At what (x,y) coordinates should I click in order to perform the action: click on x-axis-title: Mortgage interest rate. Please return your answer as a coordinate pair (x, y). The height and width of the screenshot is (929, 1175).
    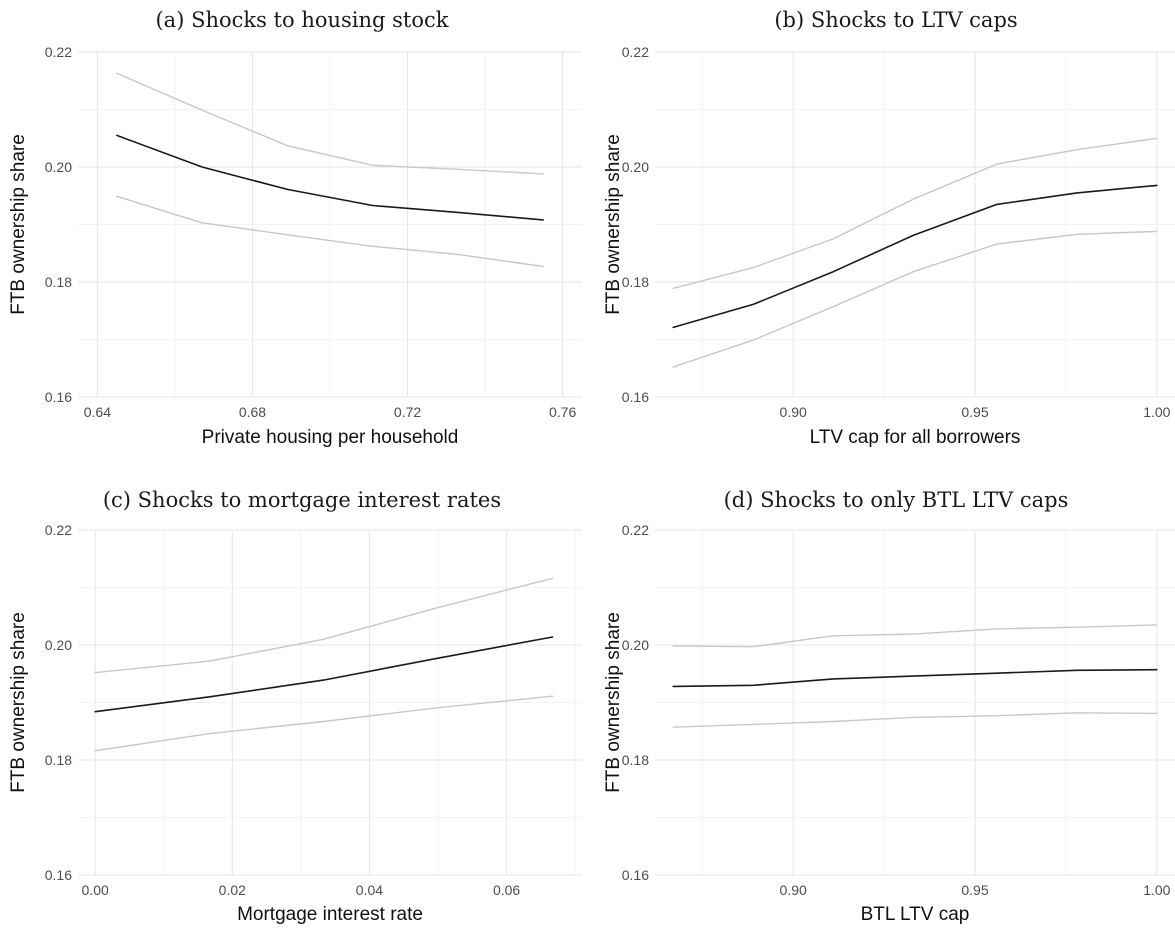
    Looking at the image, I should click on (330, 914).